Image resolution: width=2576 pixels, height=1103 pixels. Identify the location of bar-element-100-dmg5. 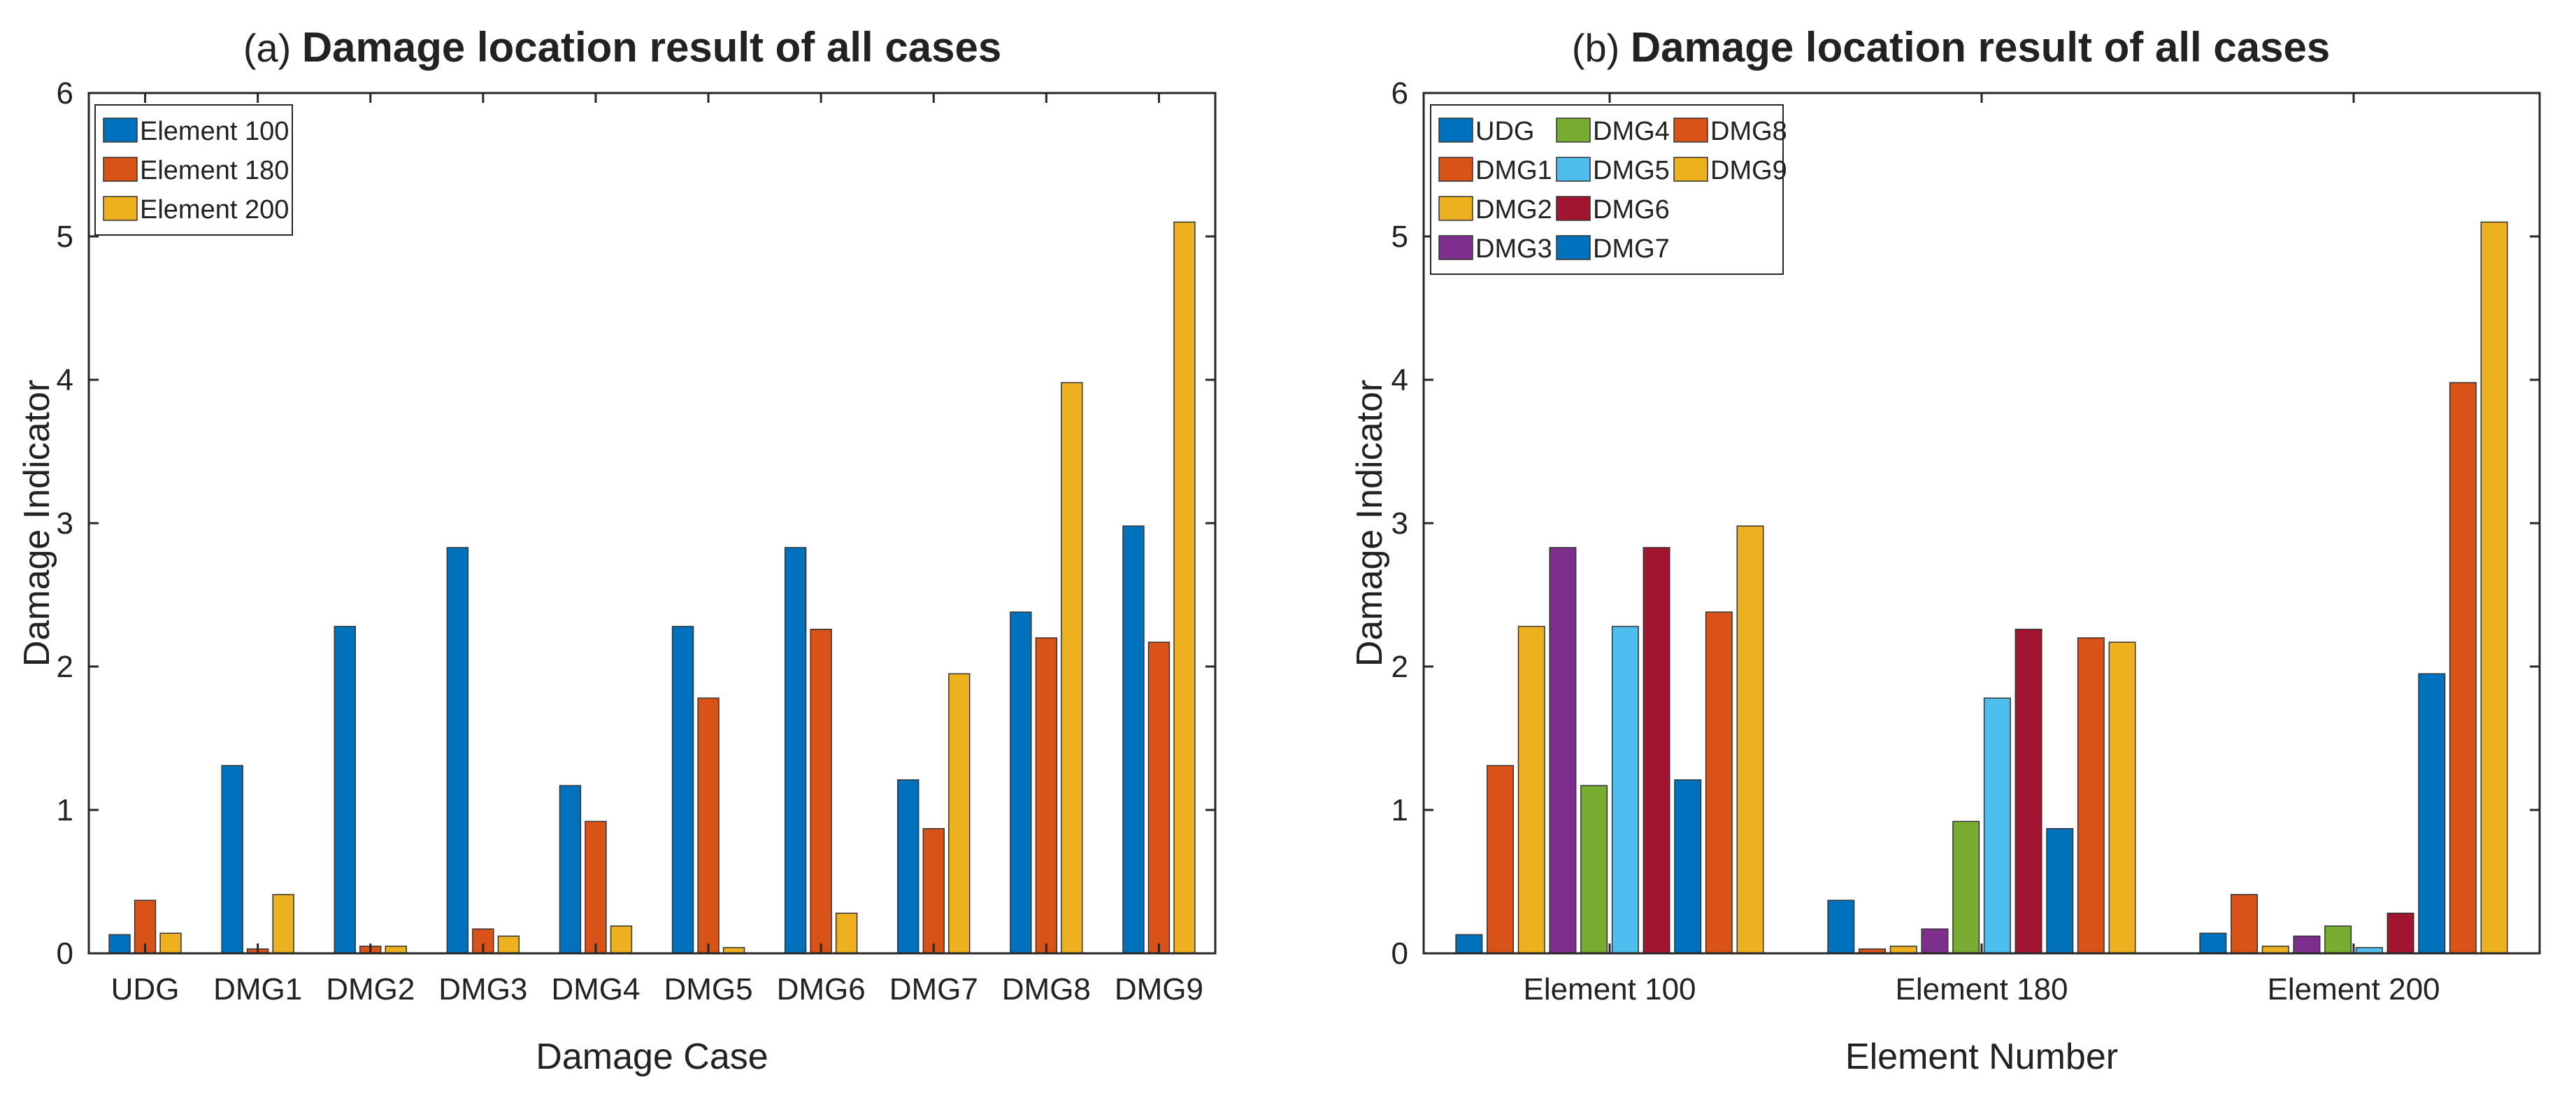
(682, 789).